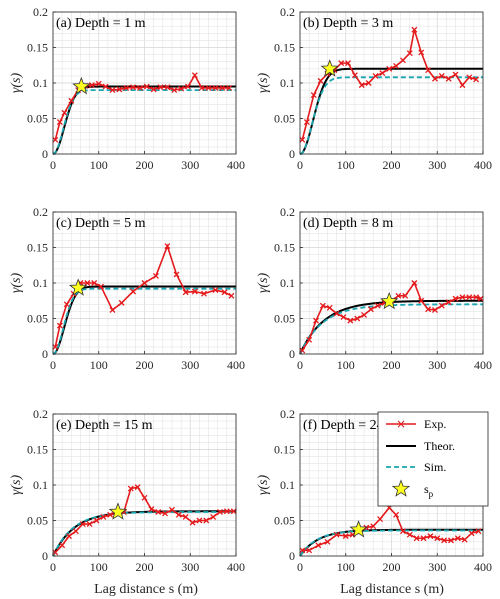 This screenshot has height=599, width=500. I want to click on sp-star, so click(118, 511).